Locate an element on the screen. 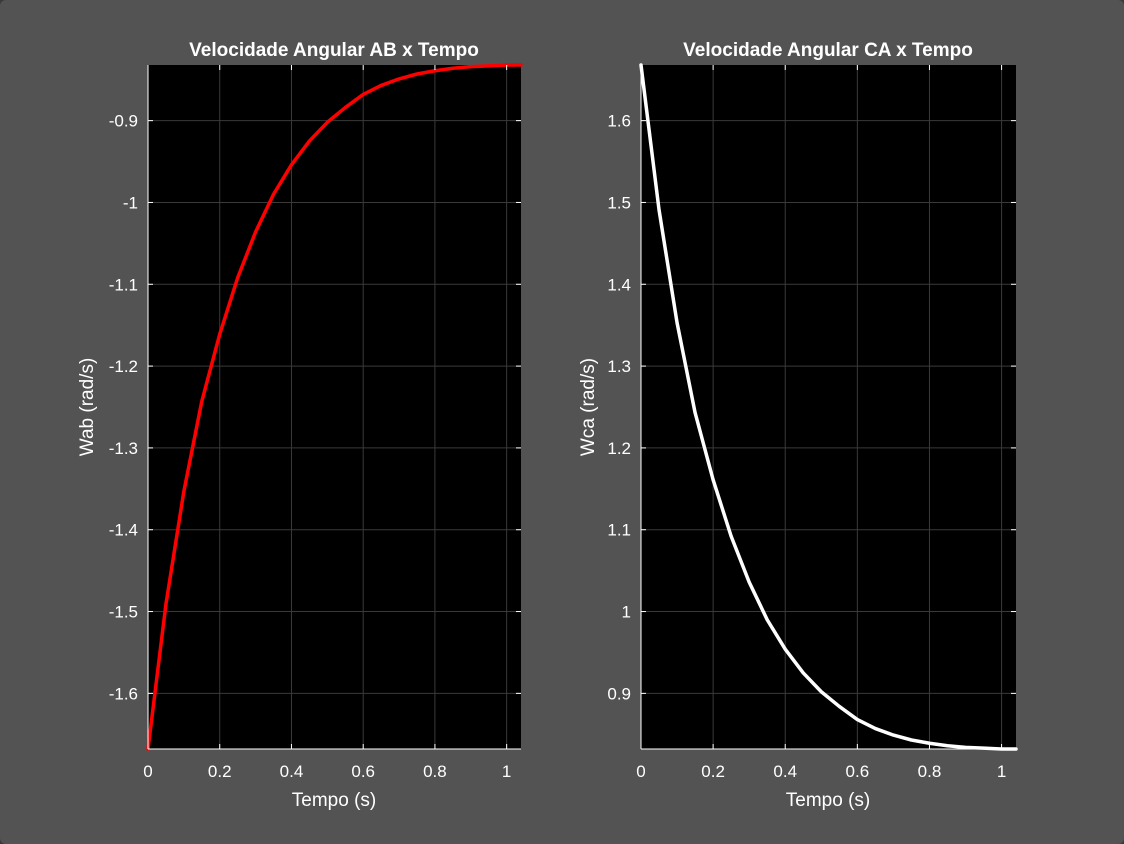  y-tick-label: 1.4 is located at coordinates (619, 284).